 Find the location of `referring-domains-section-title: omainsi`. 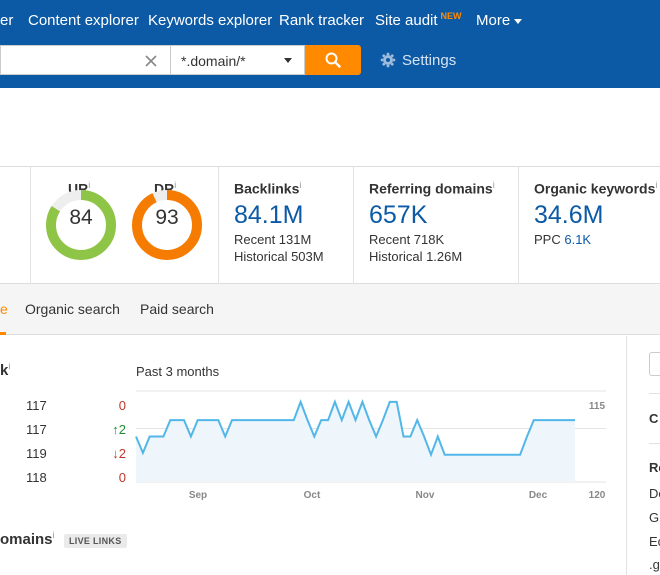

referring-domains-section-title: omainsi is located at coordinates (27, 539).